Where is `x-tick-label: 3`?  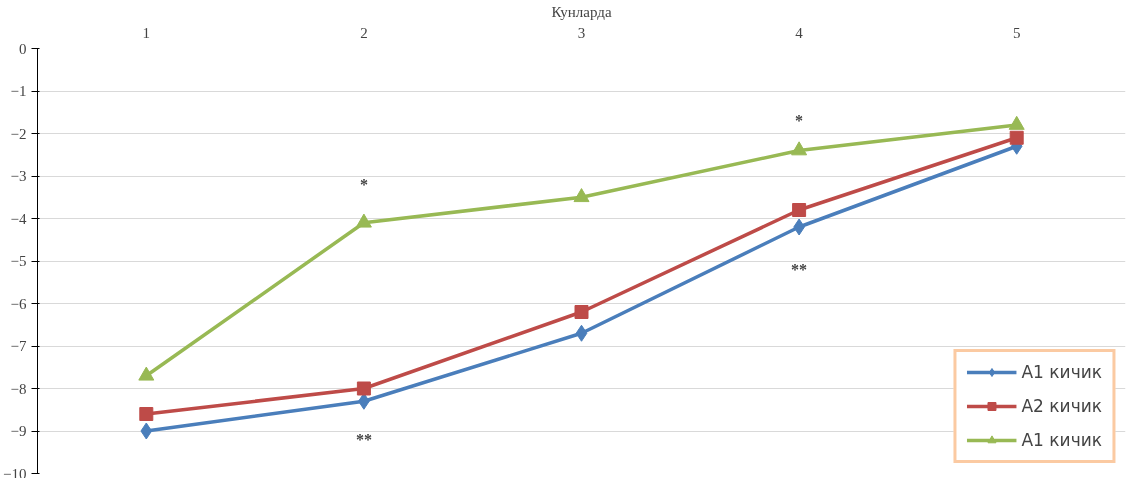 x-tick-label: 3 is located at coordinates (581, 32).